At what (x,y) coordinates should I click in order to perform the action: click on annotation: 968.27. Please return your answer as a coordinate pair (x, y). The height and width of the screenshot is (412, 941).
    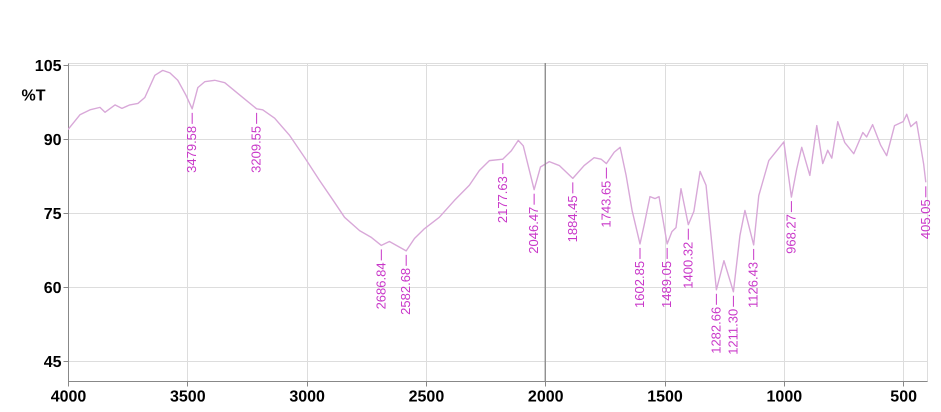
    Looking at the image, I should click on (790, 234).